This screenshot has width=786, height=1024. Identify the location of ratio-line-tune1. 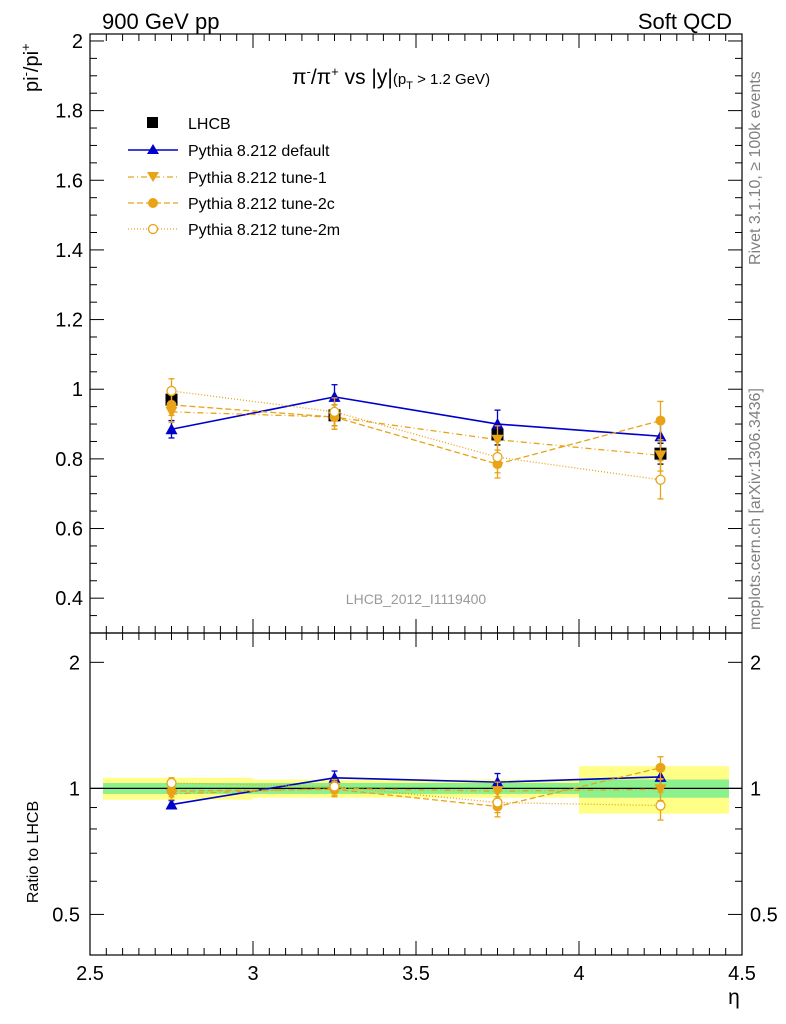
(416, 791).